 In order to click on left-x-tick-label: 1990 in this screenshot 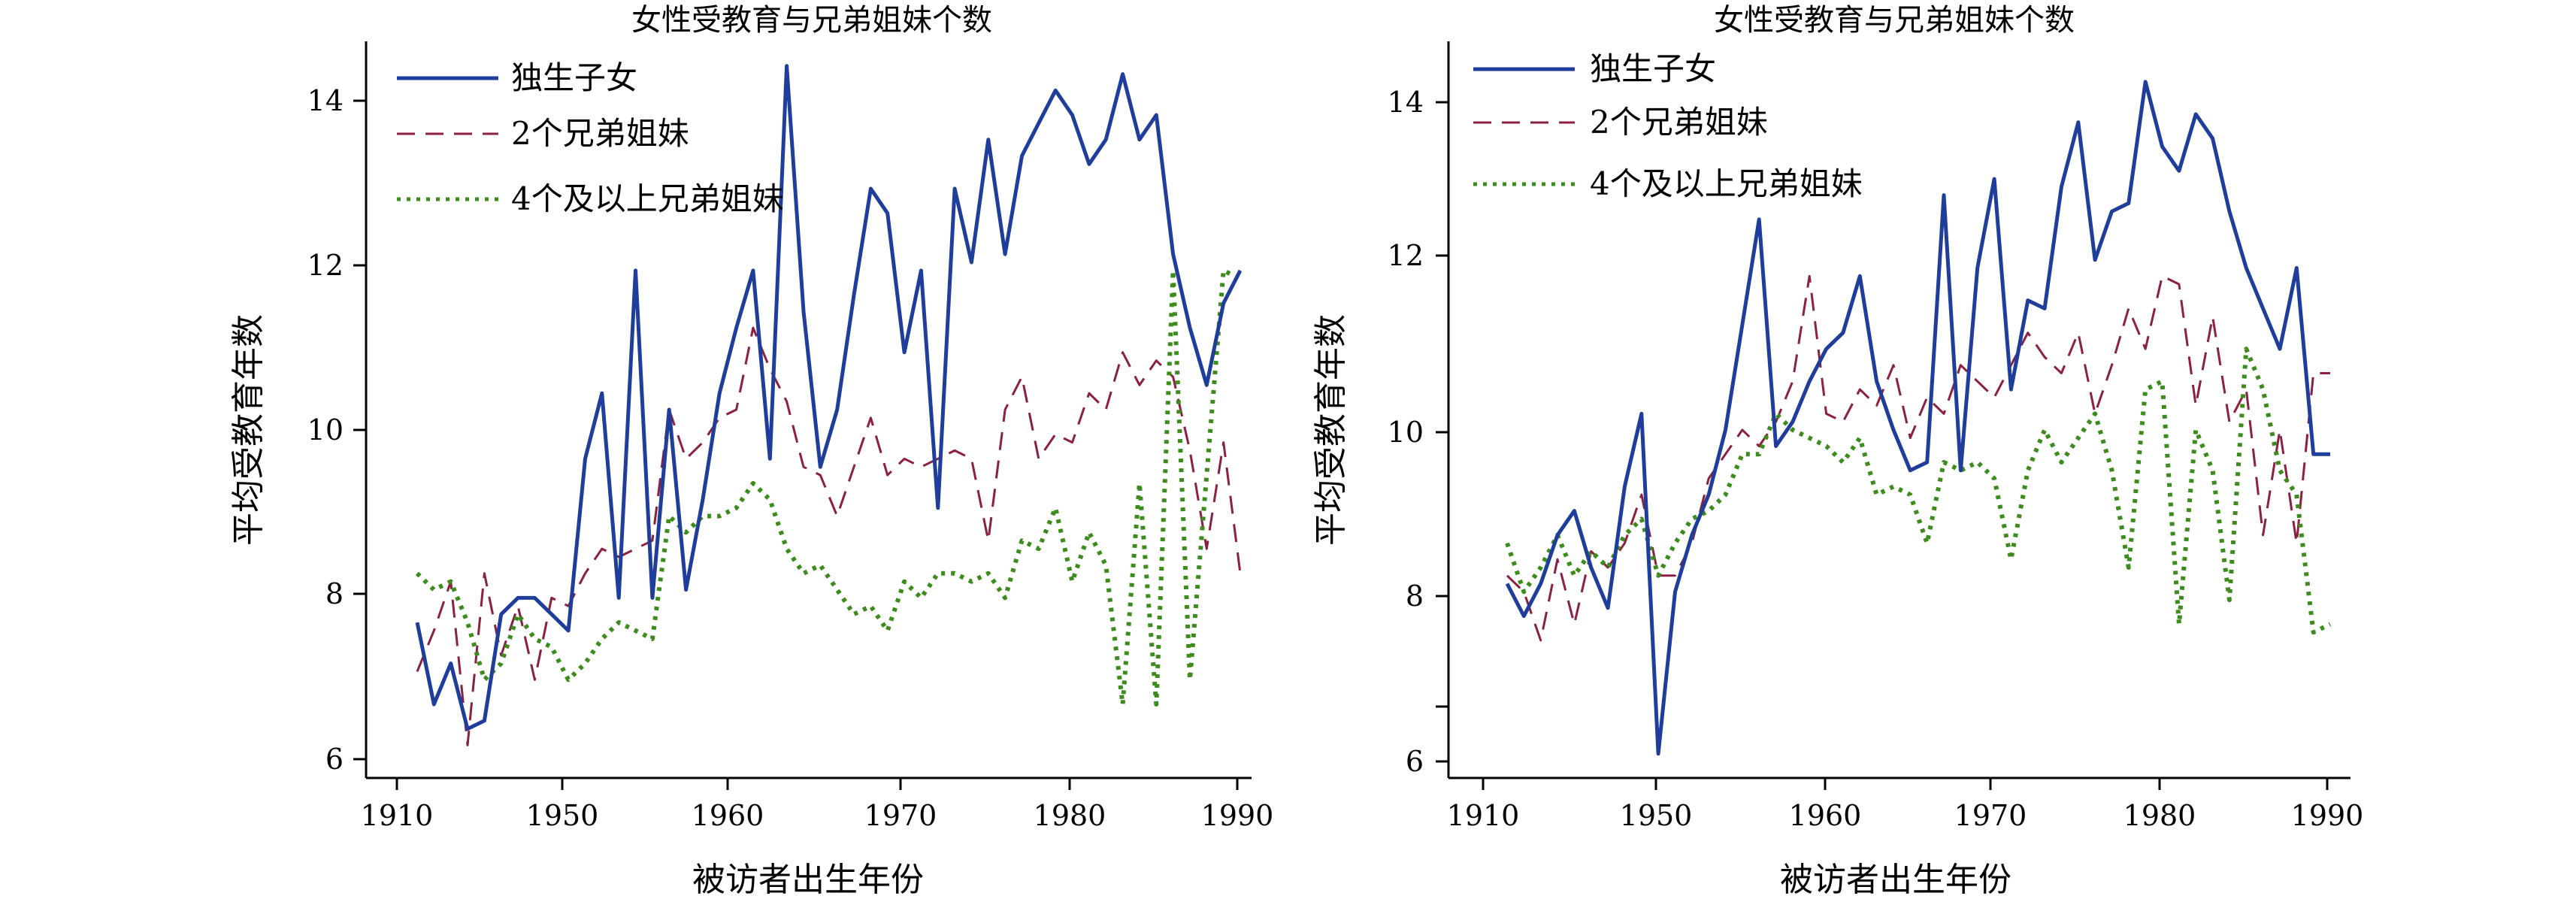, I will do `click(1237, 815)`.